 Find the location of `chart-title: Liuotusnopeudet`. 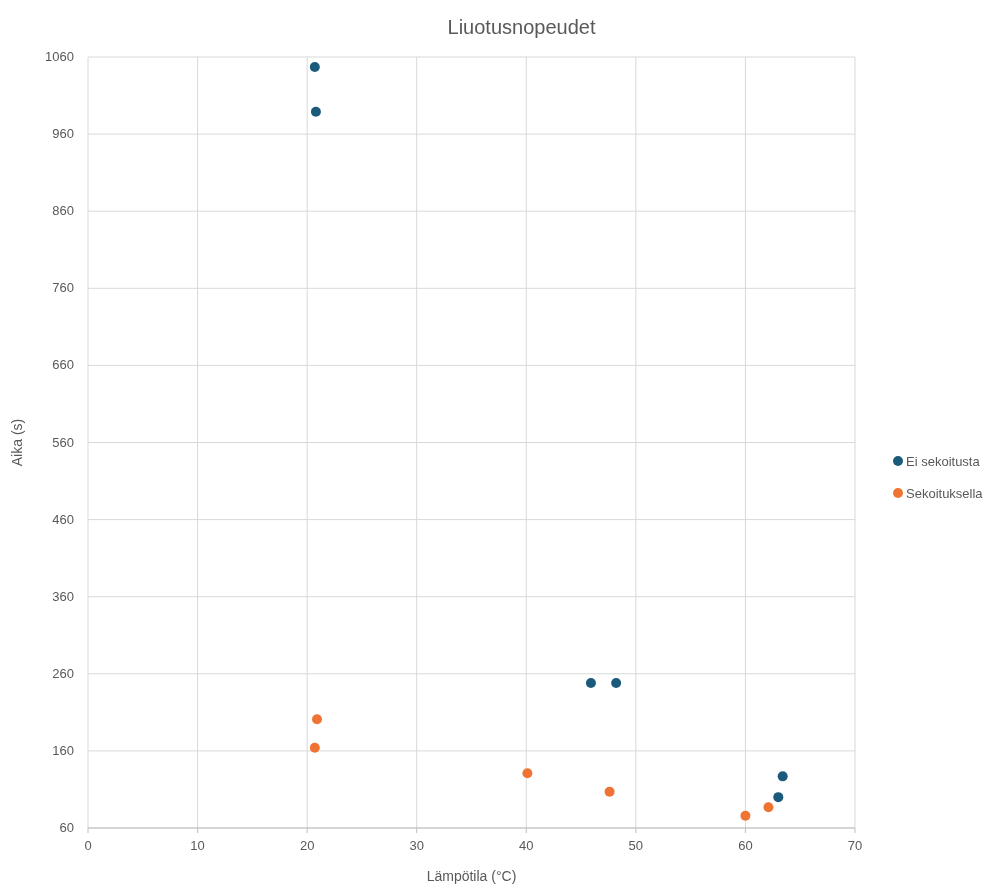

chart-title: Liuotusnopeudet is located at coordinates (521, 27).